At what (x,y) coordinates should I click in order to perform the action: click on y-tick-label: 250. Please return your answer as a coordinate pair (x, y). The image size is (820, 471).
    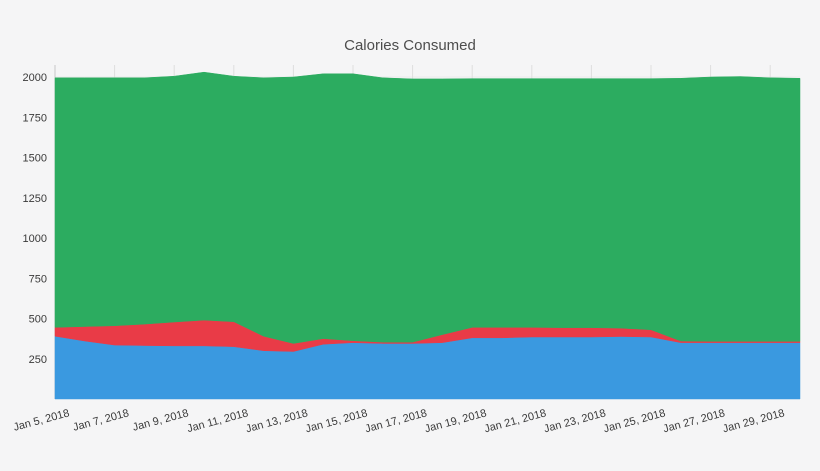
    Looking at the image, I should click on (38, 360).